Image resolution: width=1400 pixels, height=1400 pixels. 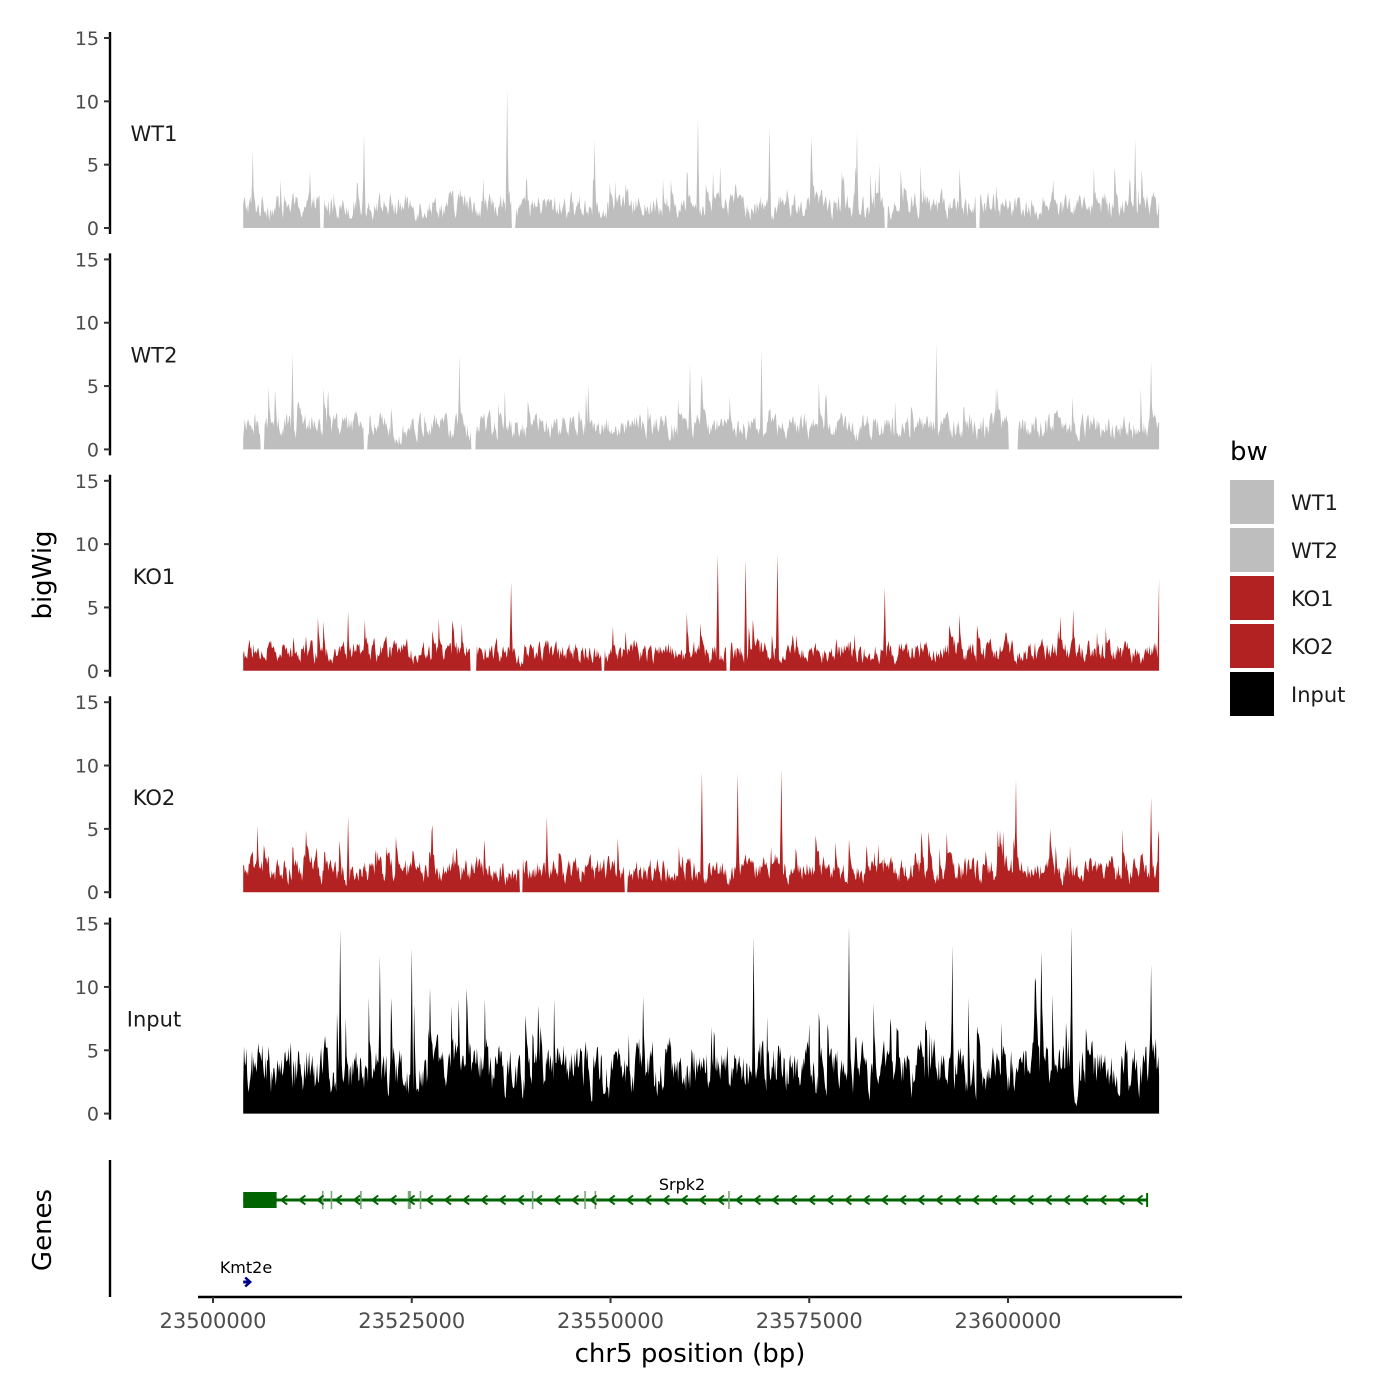 I want to click on track-label: KO2, so click(x=154, y=798).